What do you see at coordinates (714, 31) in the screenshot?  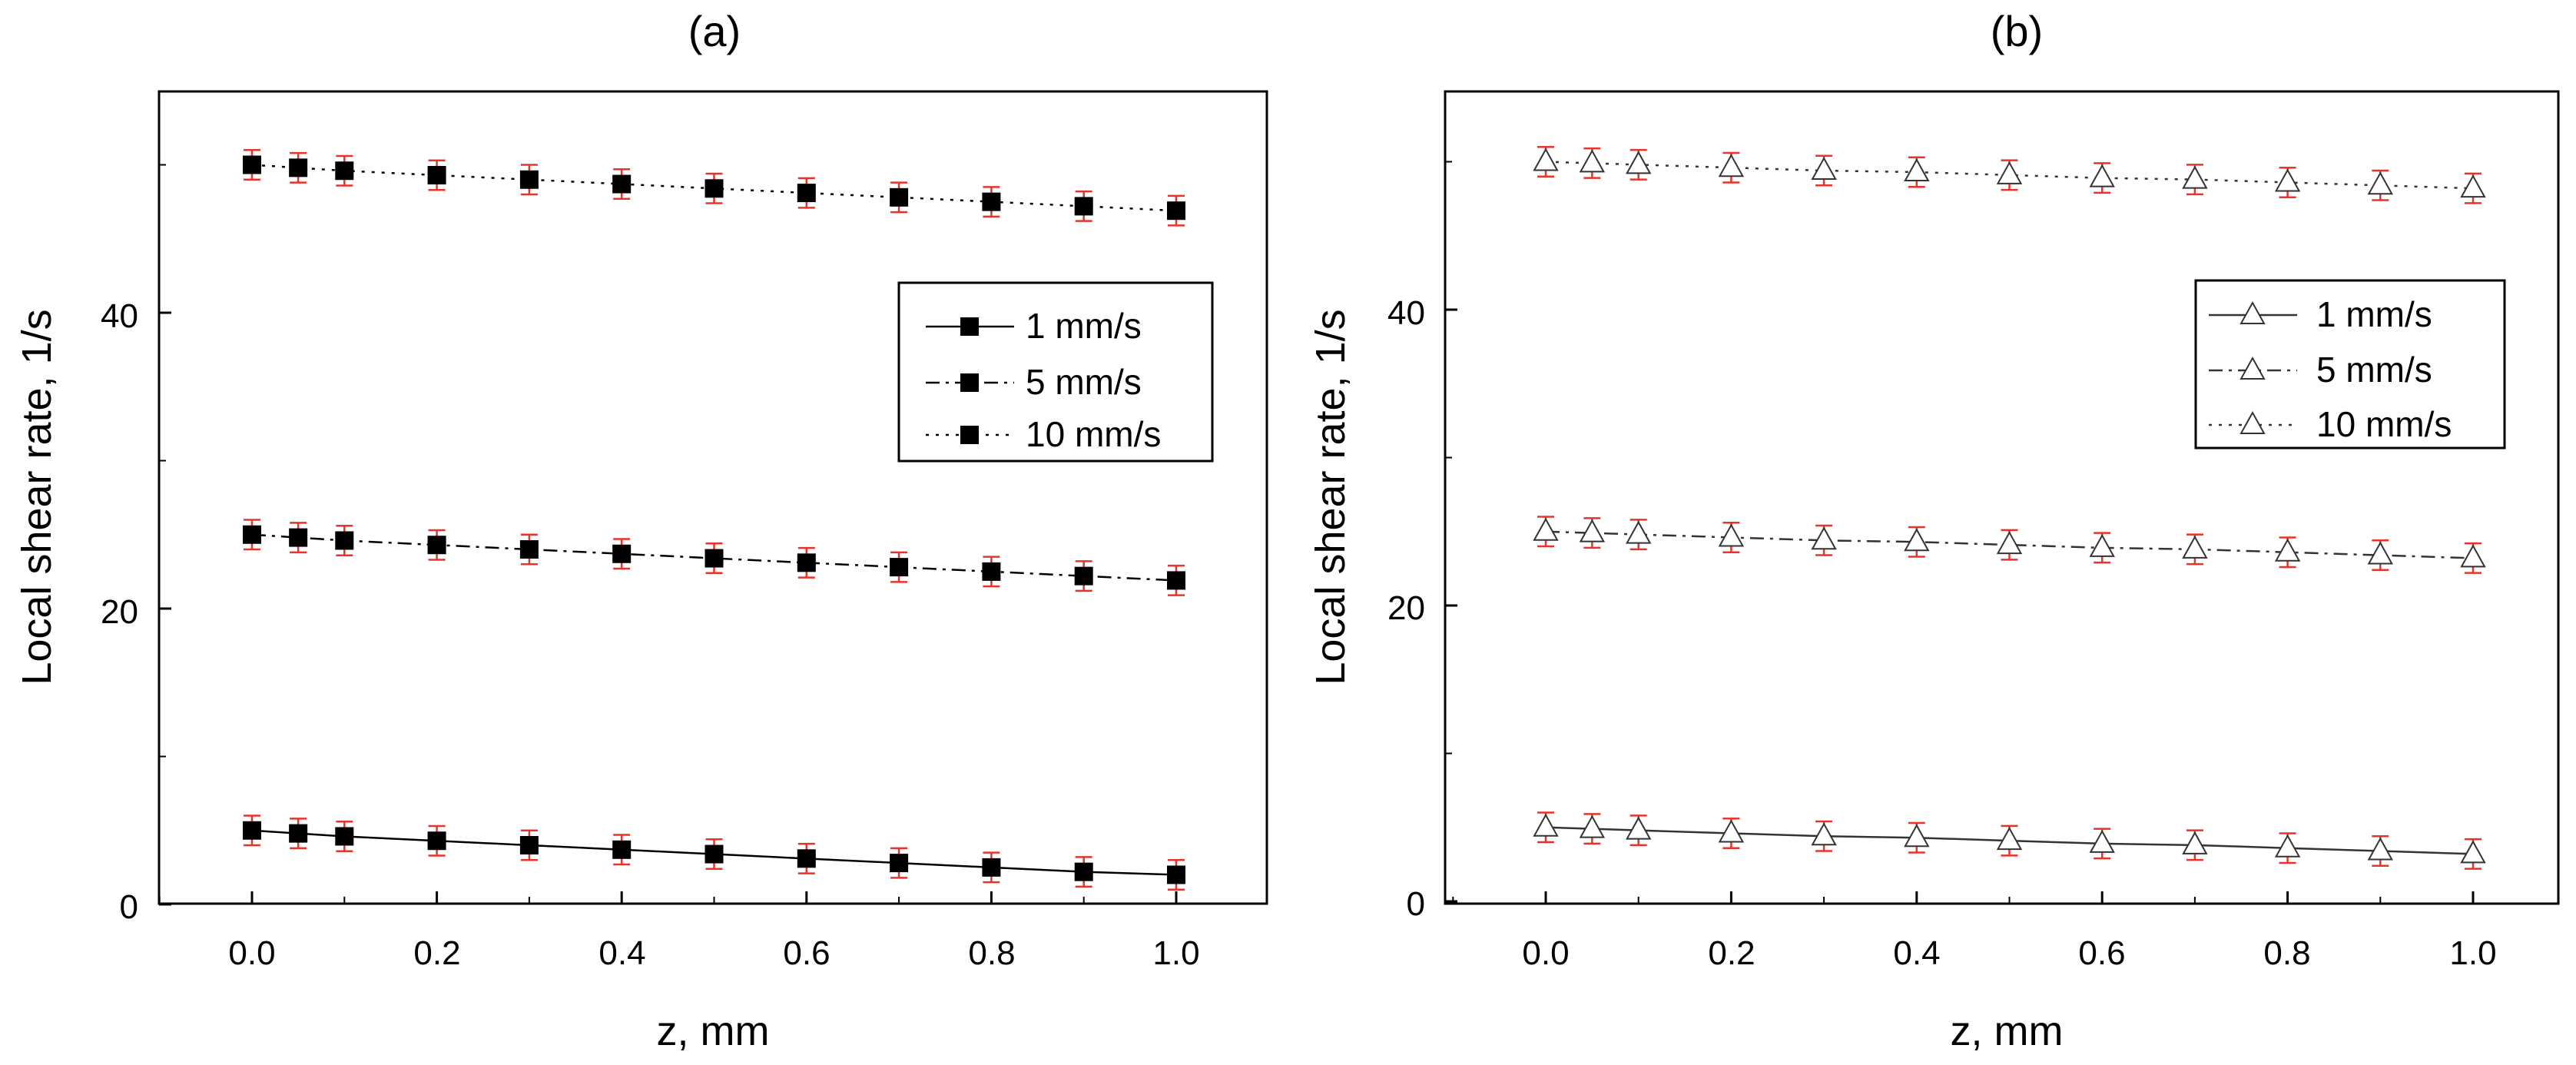 I see `panel-a-label: (a)` at bounding box center [714, 31].